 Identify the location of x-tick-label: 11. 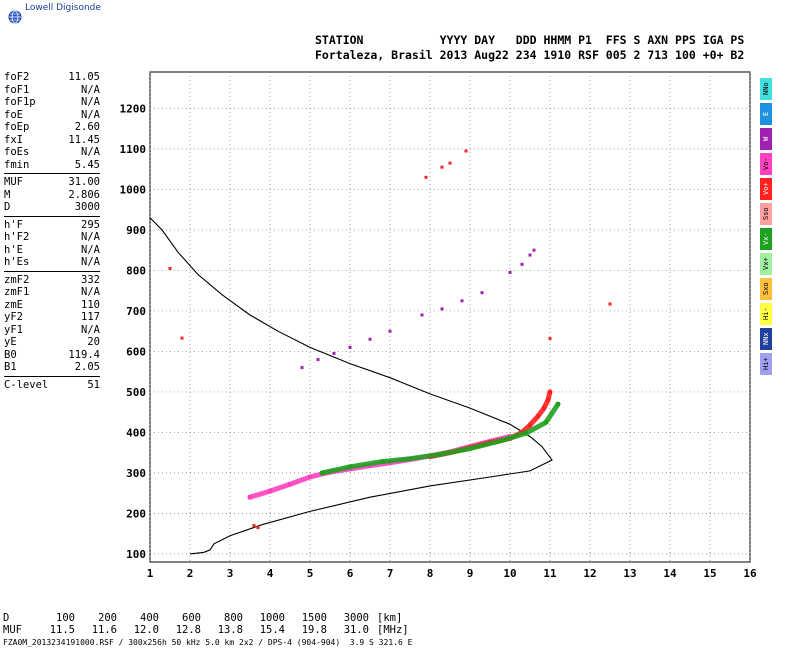
(550, 573).